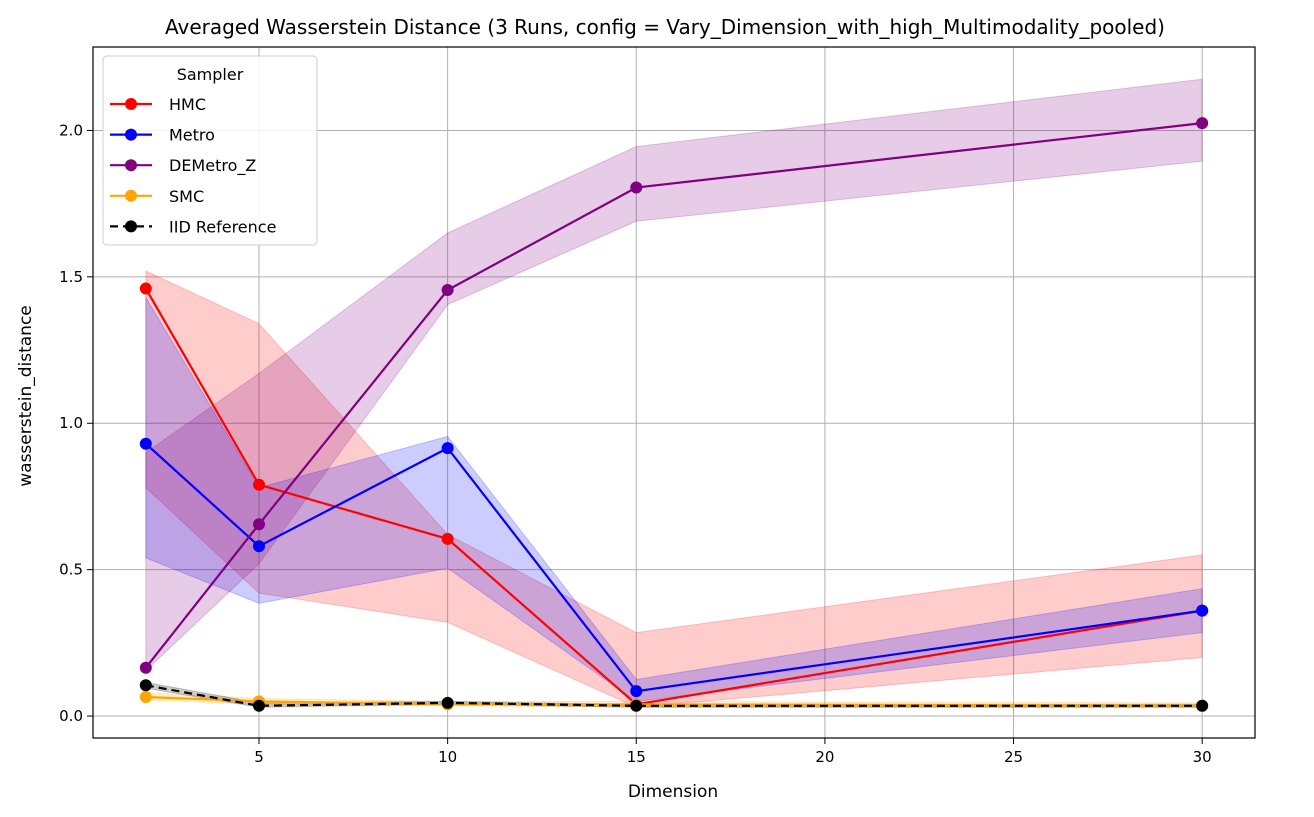 Image resolution: width=1314 pixels, height=817 pixels. I want to click on legend: Sampler HMC Metro DEMetro_Z SMC IID Reference, so click(210, 150).